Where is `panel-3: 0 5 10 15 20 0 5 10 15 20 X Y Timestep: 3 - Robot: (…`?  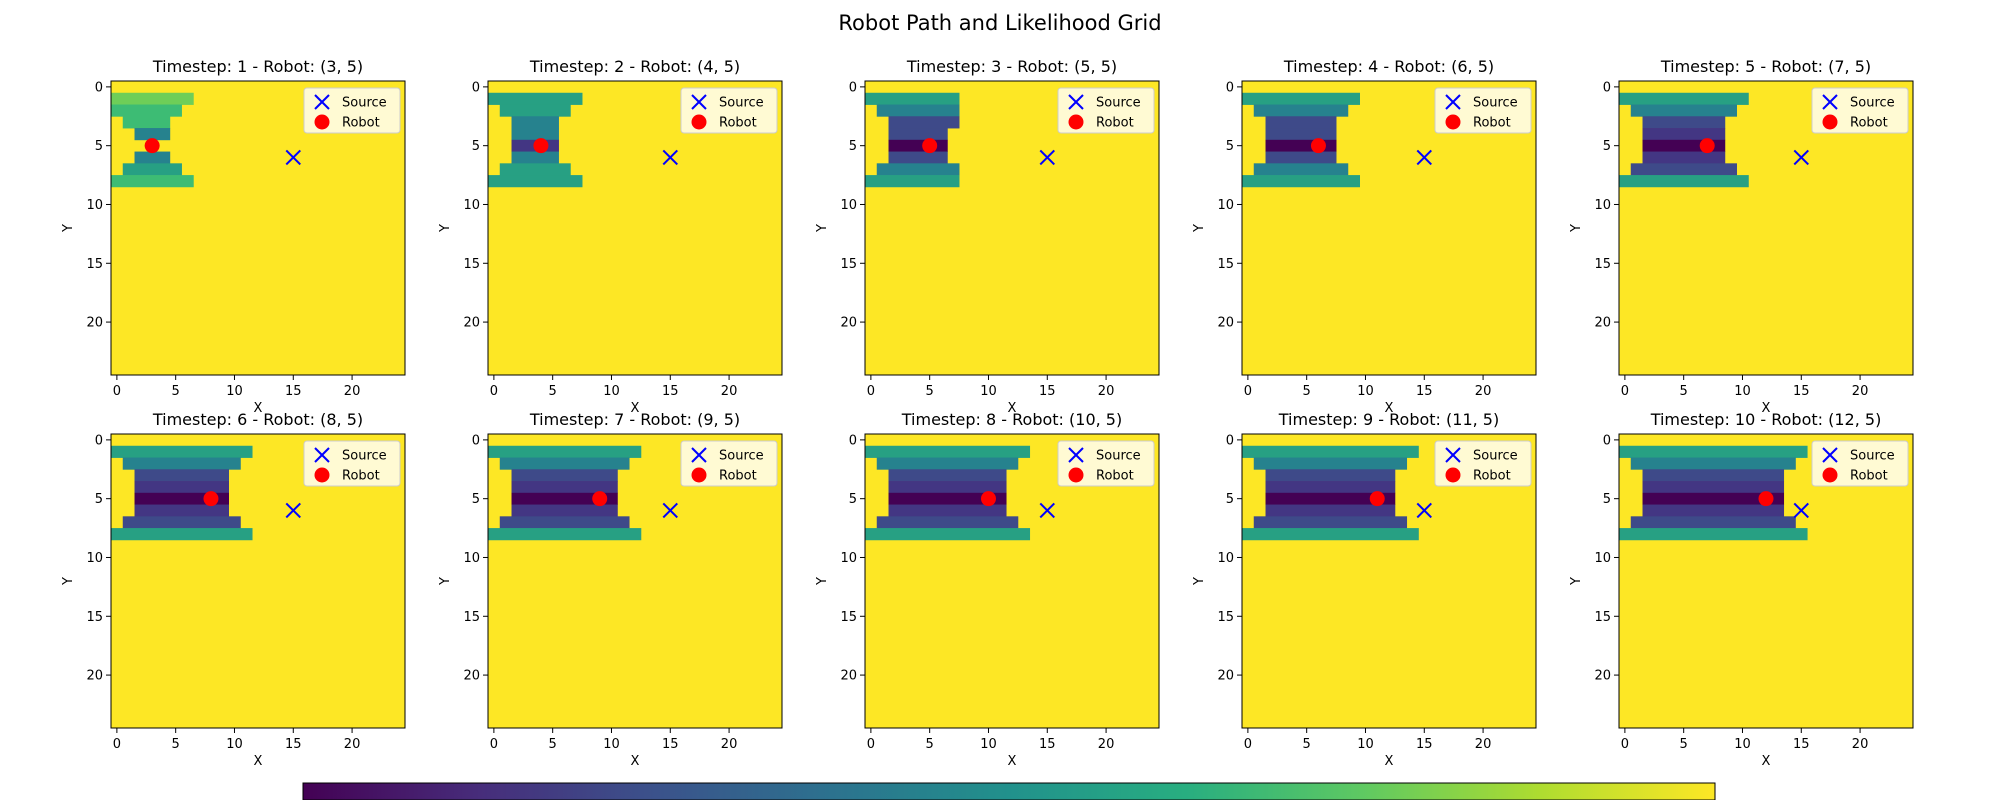 panel-3: 0 5 10 15 20 0 5 10 15 20 X Y Timestep: 3 - Robot: (… is located at coordinates (987, 236).